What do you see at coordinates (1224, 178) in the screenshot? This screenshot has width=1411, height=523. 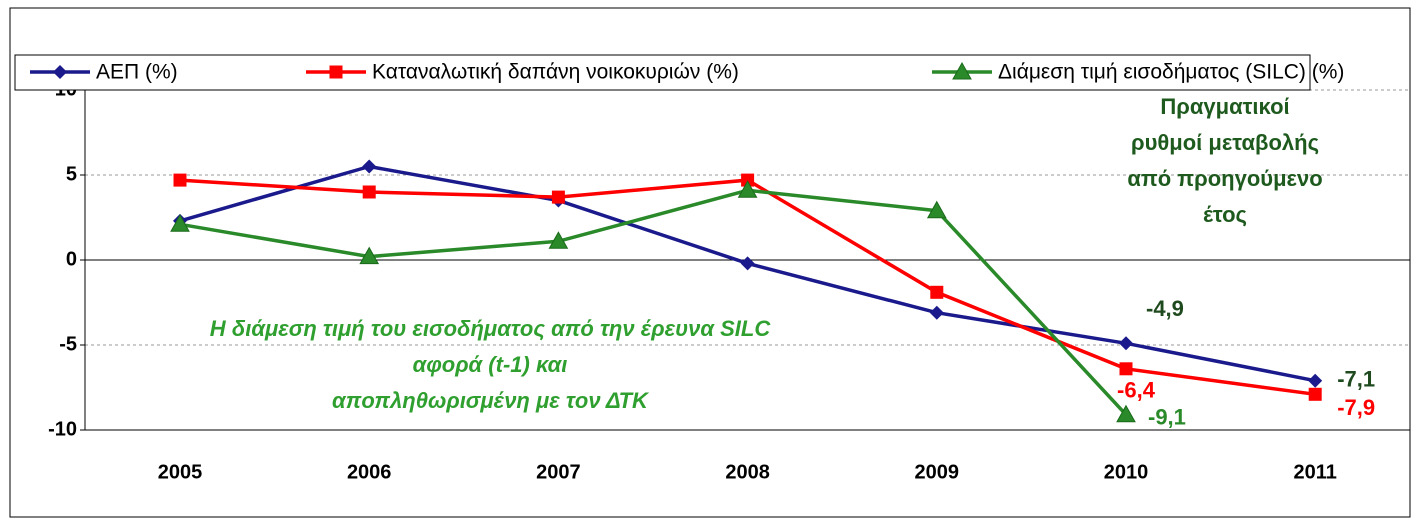 I see `annotation: από προηγούμενο` at bounding box center [1224, 178].